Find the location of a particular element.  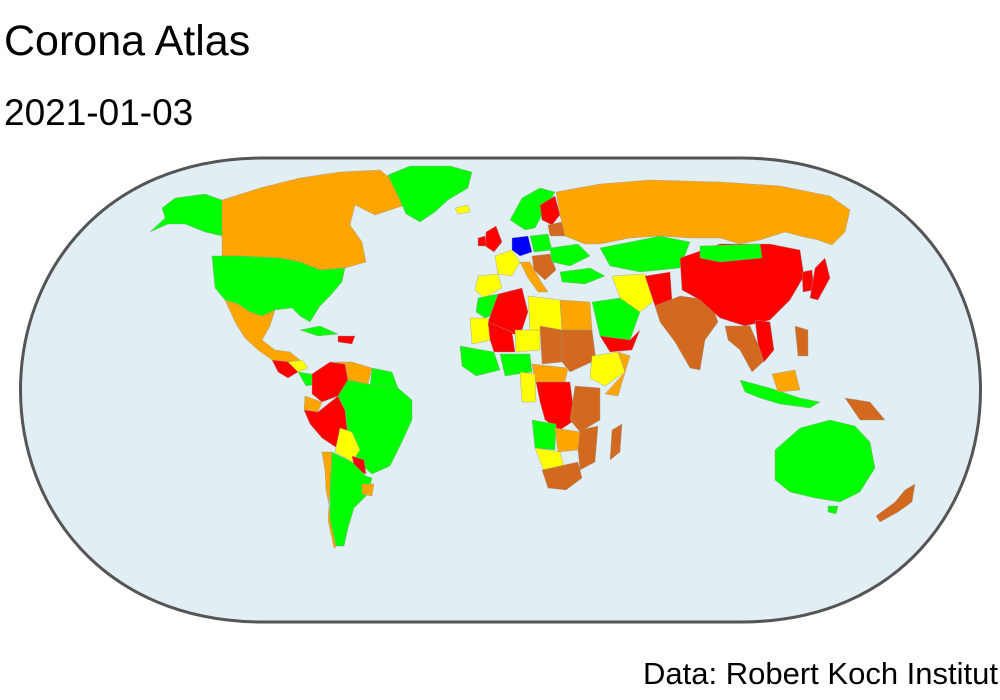

country-madagascar is located at coordinates (616, 442).